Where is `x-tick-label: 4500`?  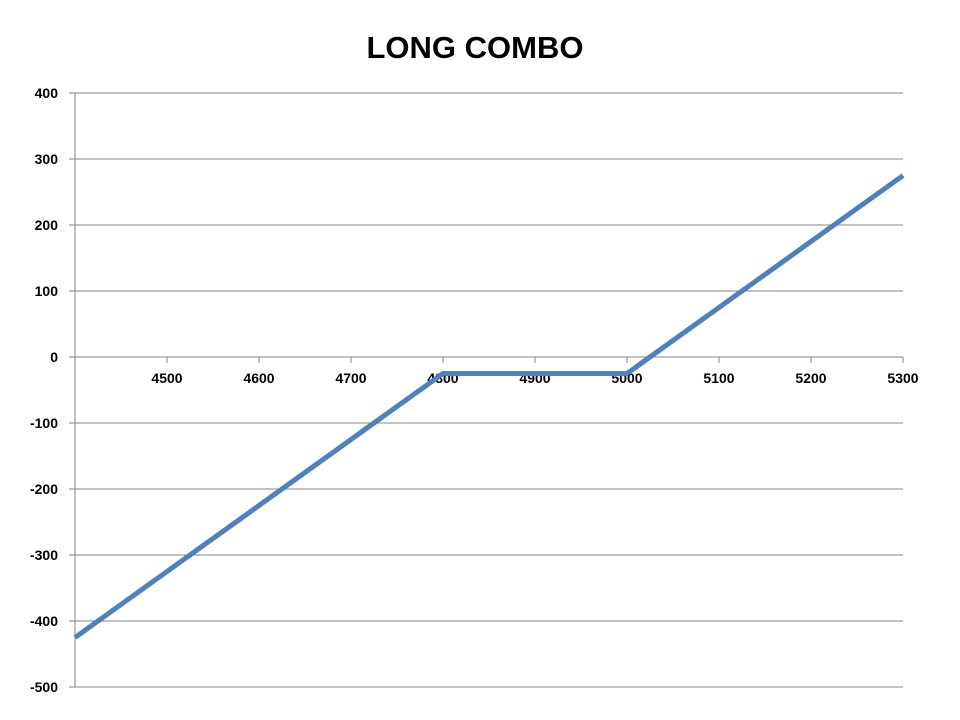
x-tick-label: 4500 is located at coordinates (166, 378).